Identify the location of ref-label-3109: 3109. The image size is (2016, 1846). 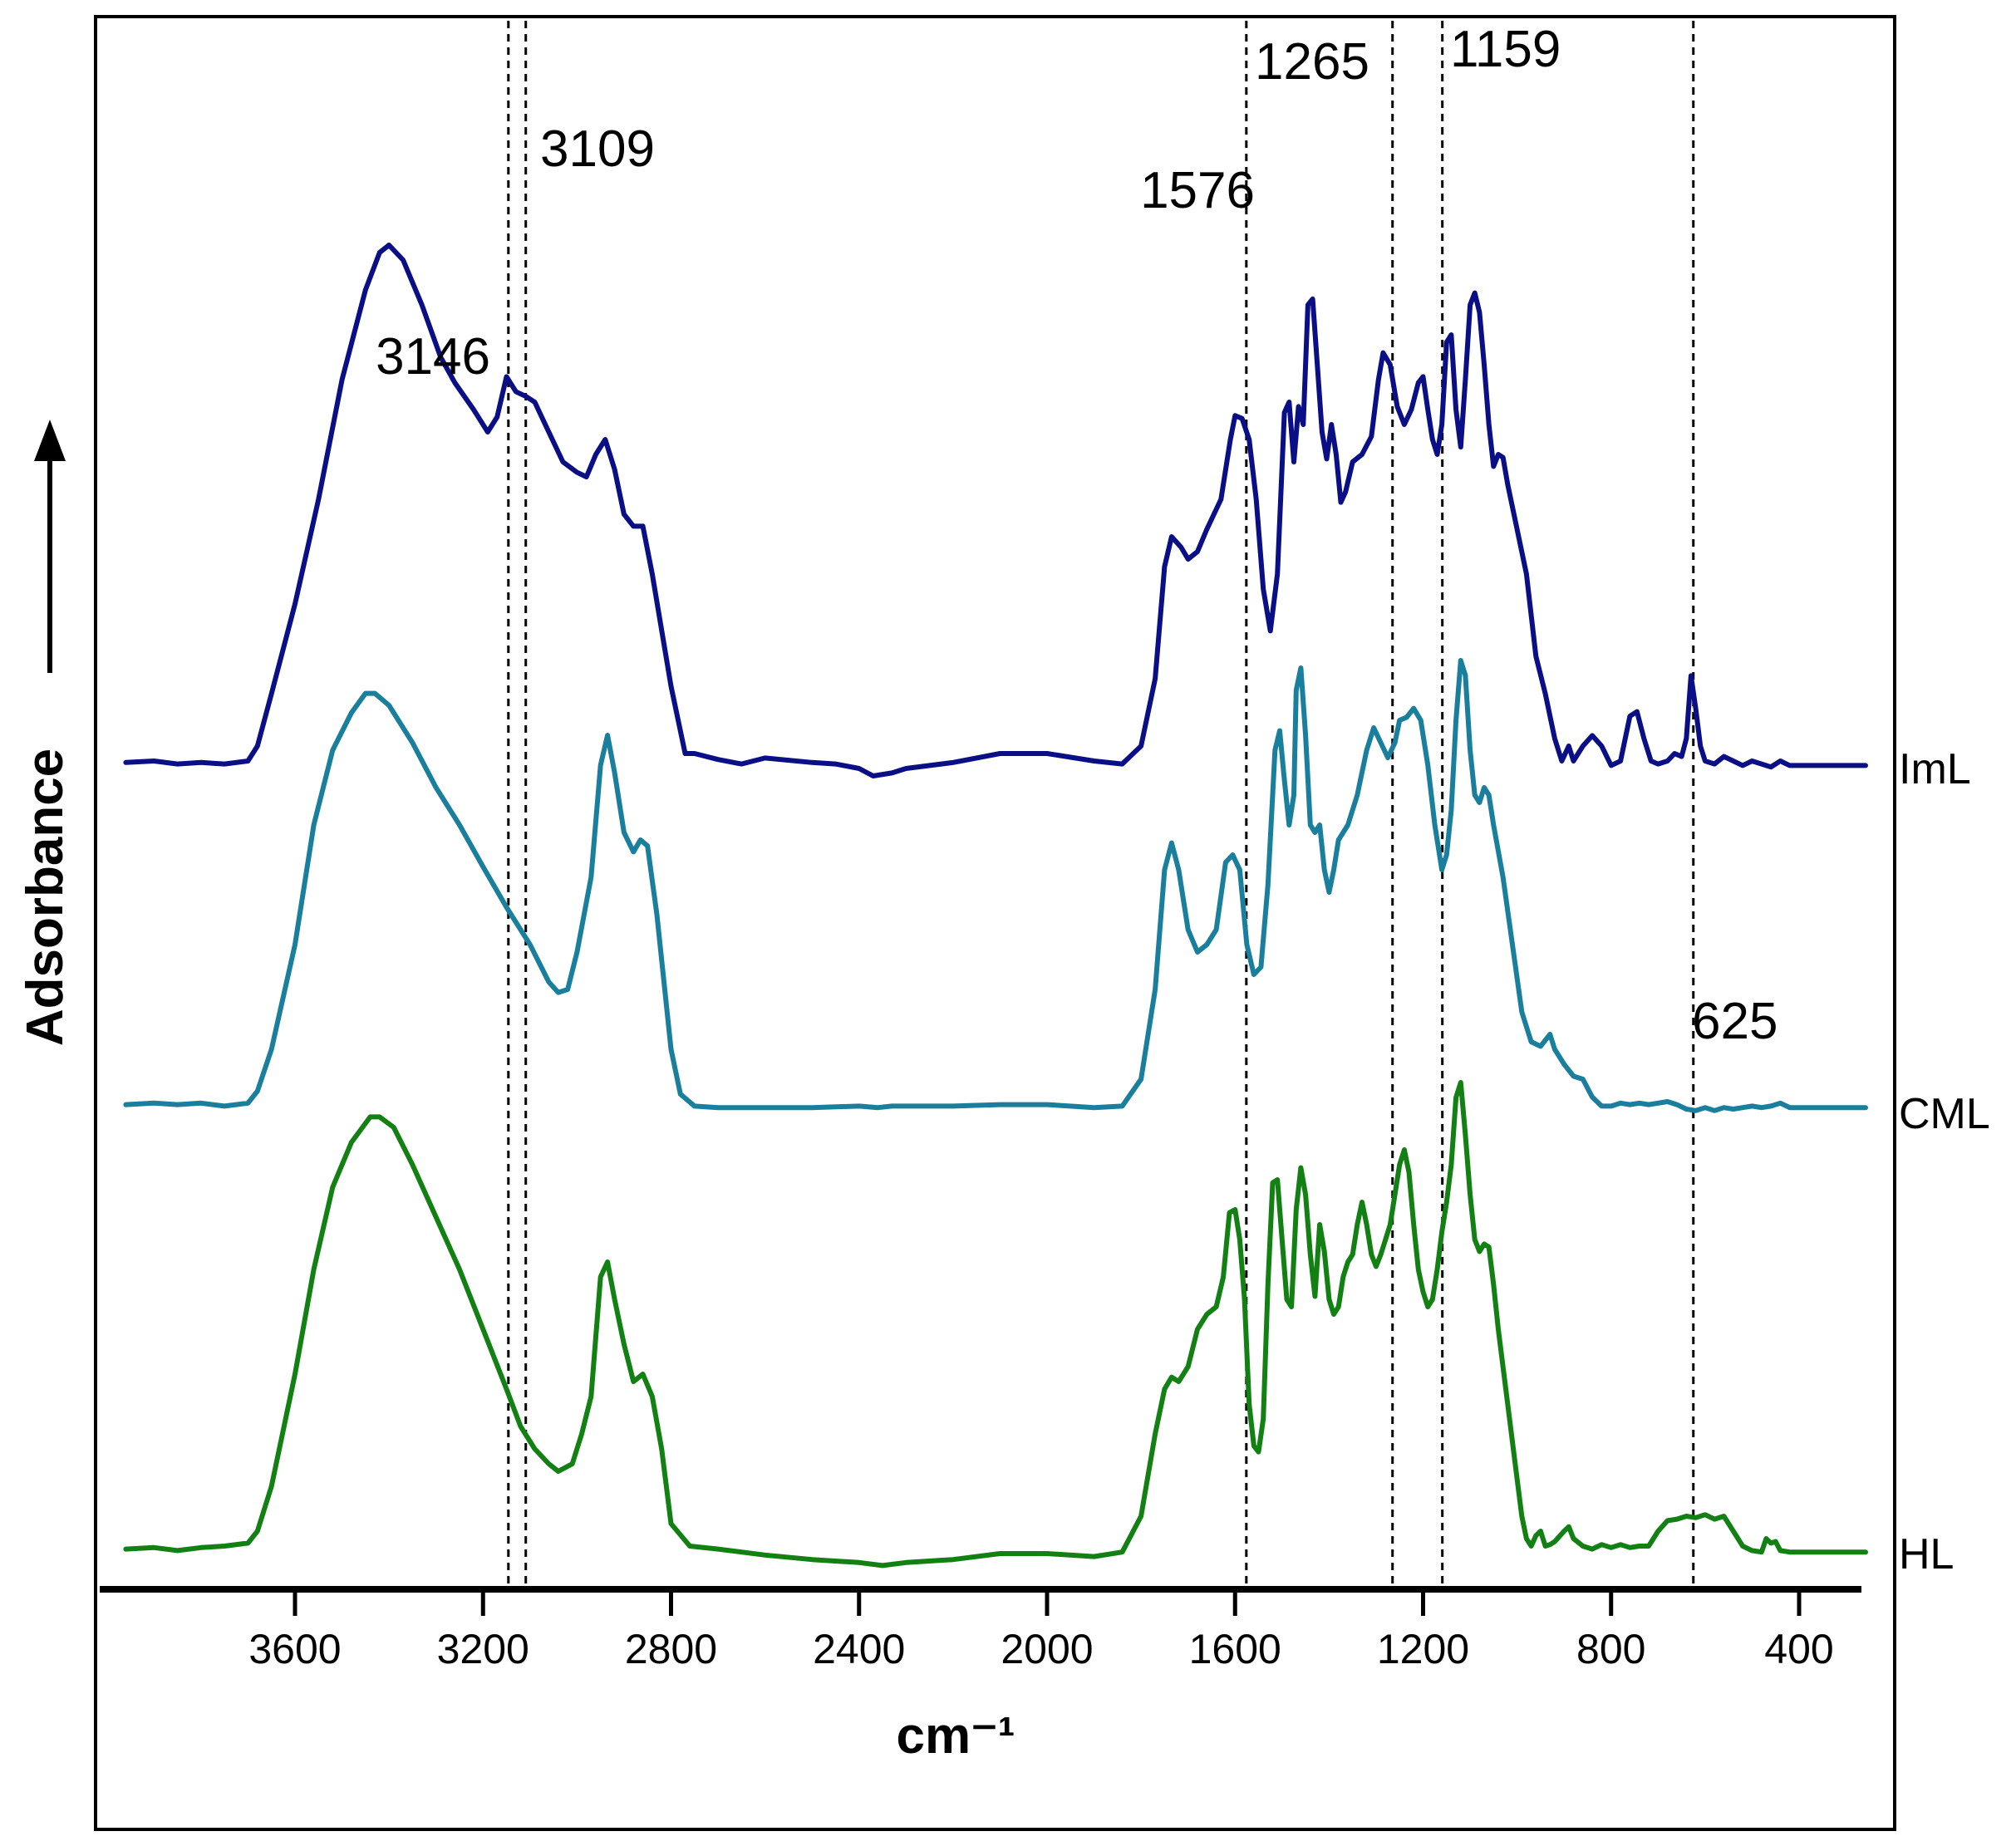
(597, 149).